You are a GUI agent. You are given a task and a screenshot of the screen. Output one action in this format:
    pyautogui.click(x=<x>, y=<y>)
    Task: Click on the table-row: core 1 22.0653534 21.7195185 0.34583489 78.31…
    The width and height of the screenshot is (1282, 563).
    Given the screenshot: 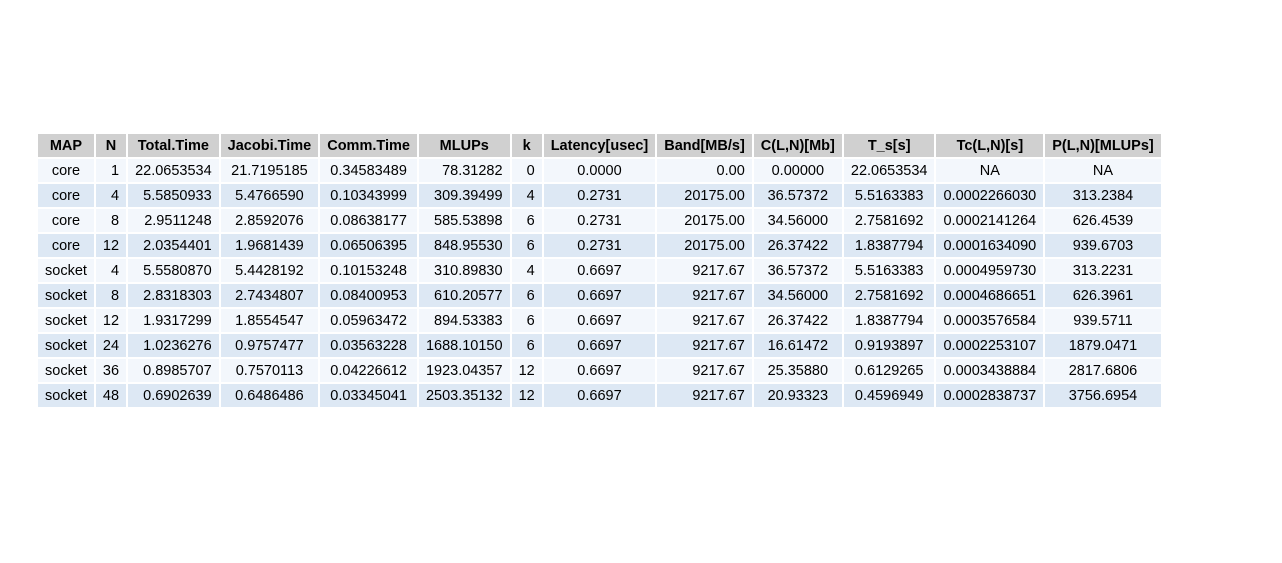 What is the action you would take?
    pyautogui.click(x=599, y=170)
    